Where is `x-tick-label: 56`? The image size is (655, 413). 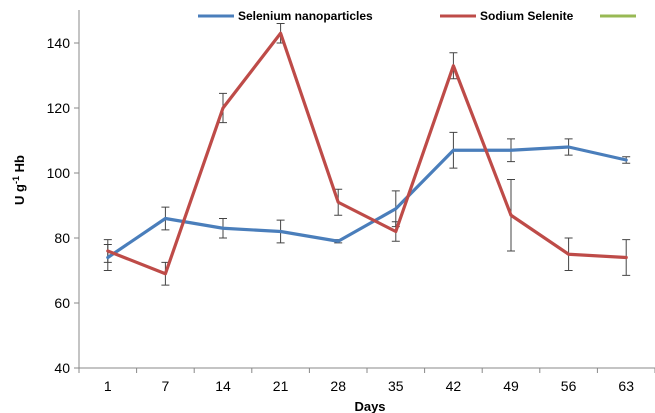 x-tick-label: 56 is located at coordinates (569, 386).